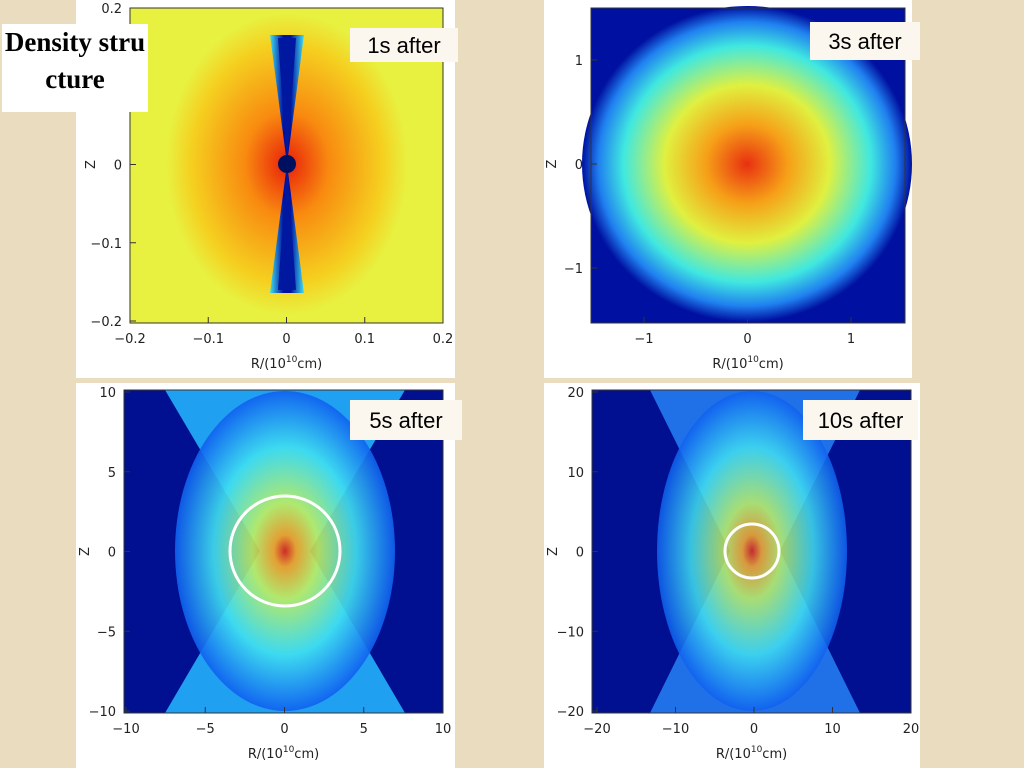 This screenshot has height=768, width=1024. What do you see at coordinates (364, 339) in the screenshot?
I see `x-tick-label: 0.1` at bounding box center [364, 339].